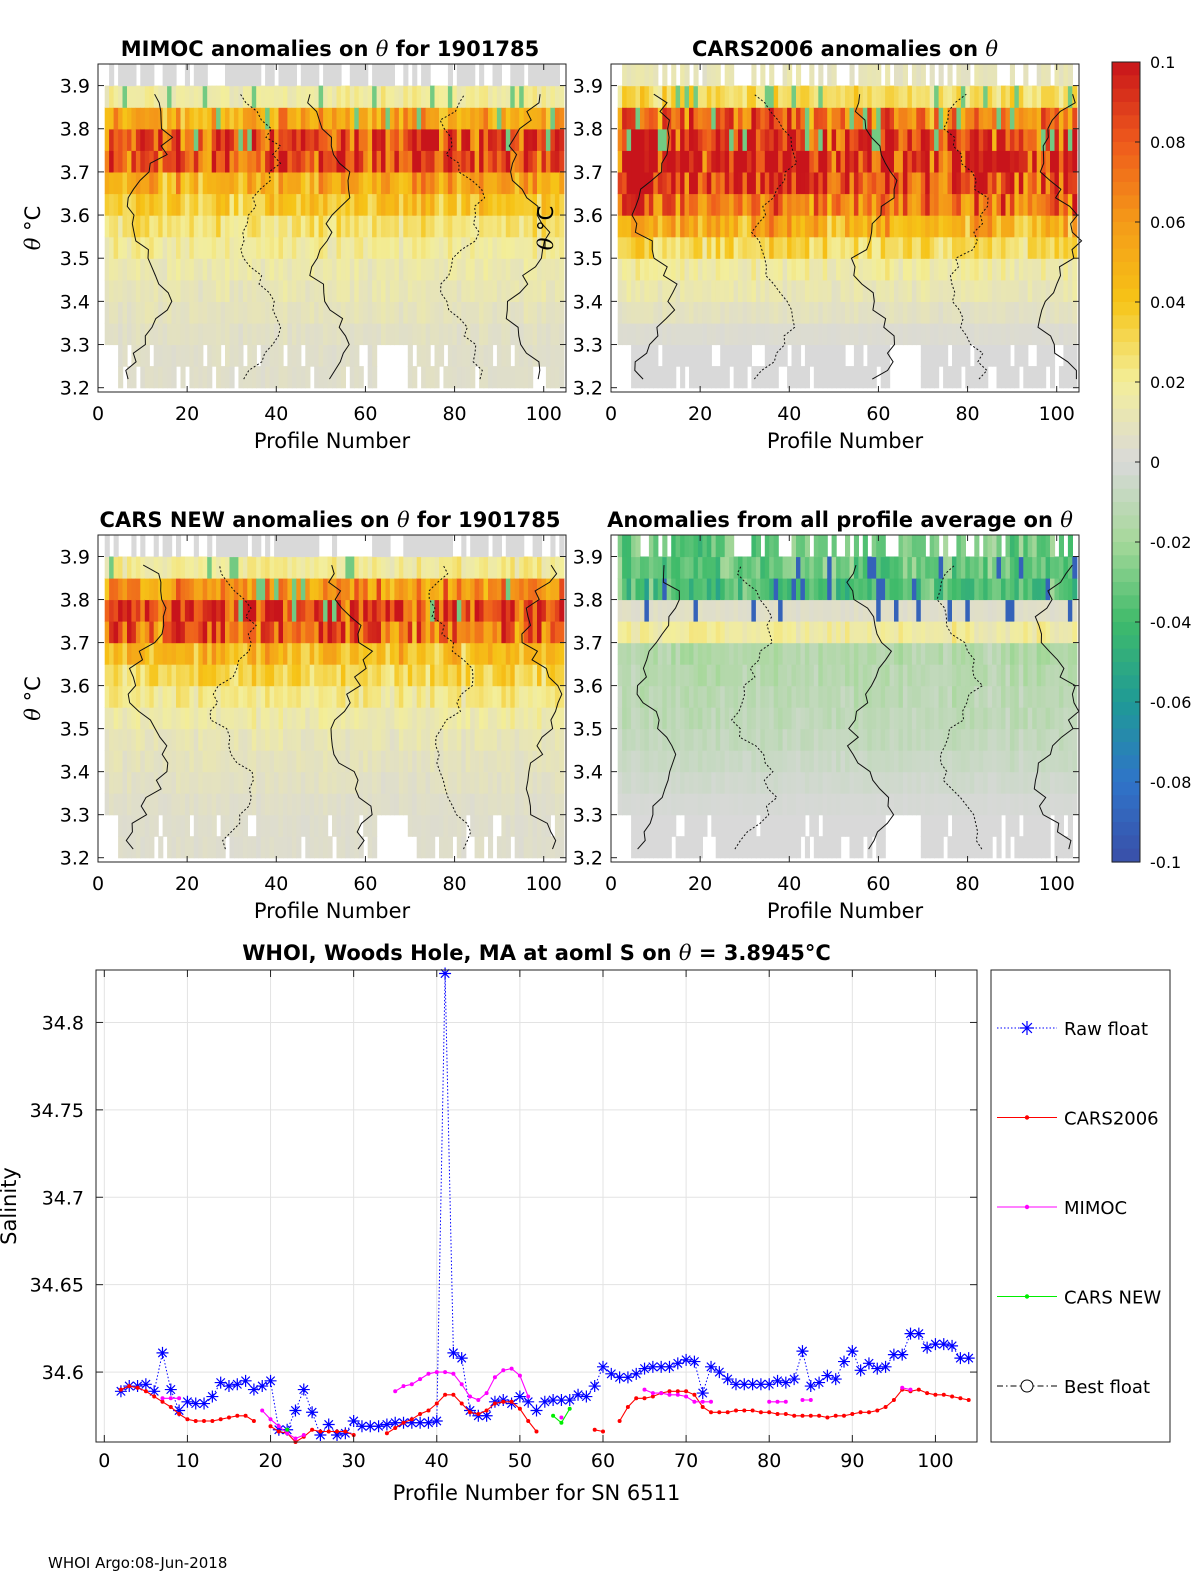  What do you see at coordinates (75, 816) in the screenshot?
I see `y-tick-label: 3.3` at bounding box center [75, 816].